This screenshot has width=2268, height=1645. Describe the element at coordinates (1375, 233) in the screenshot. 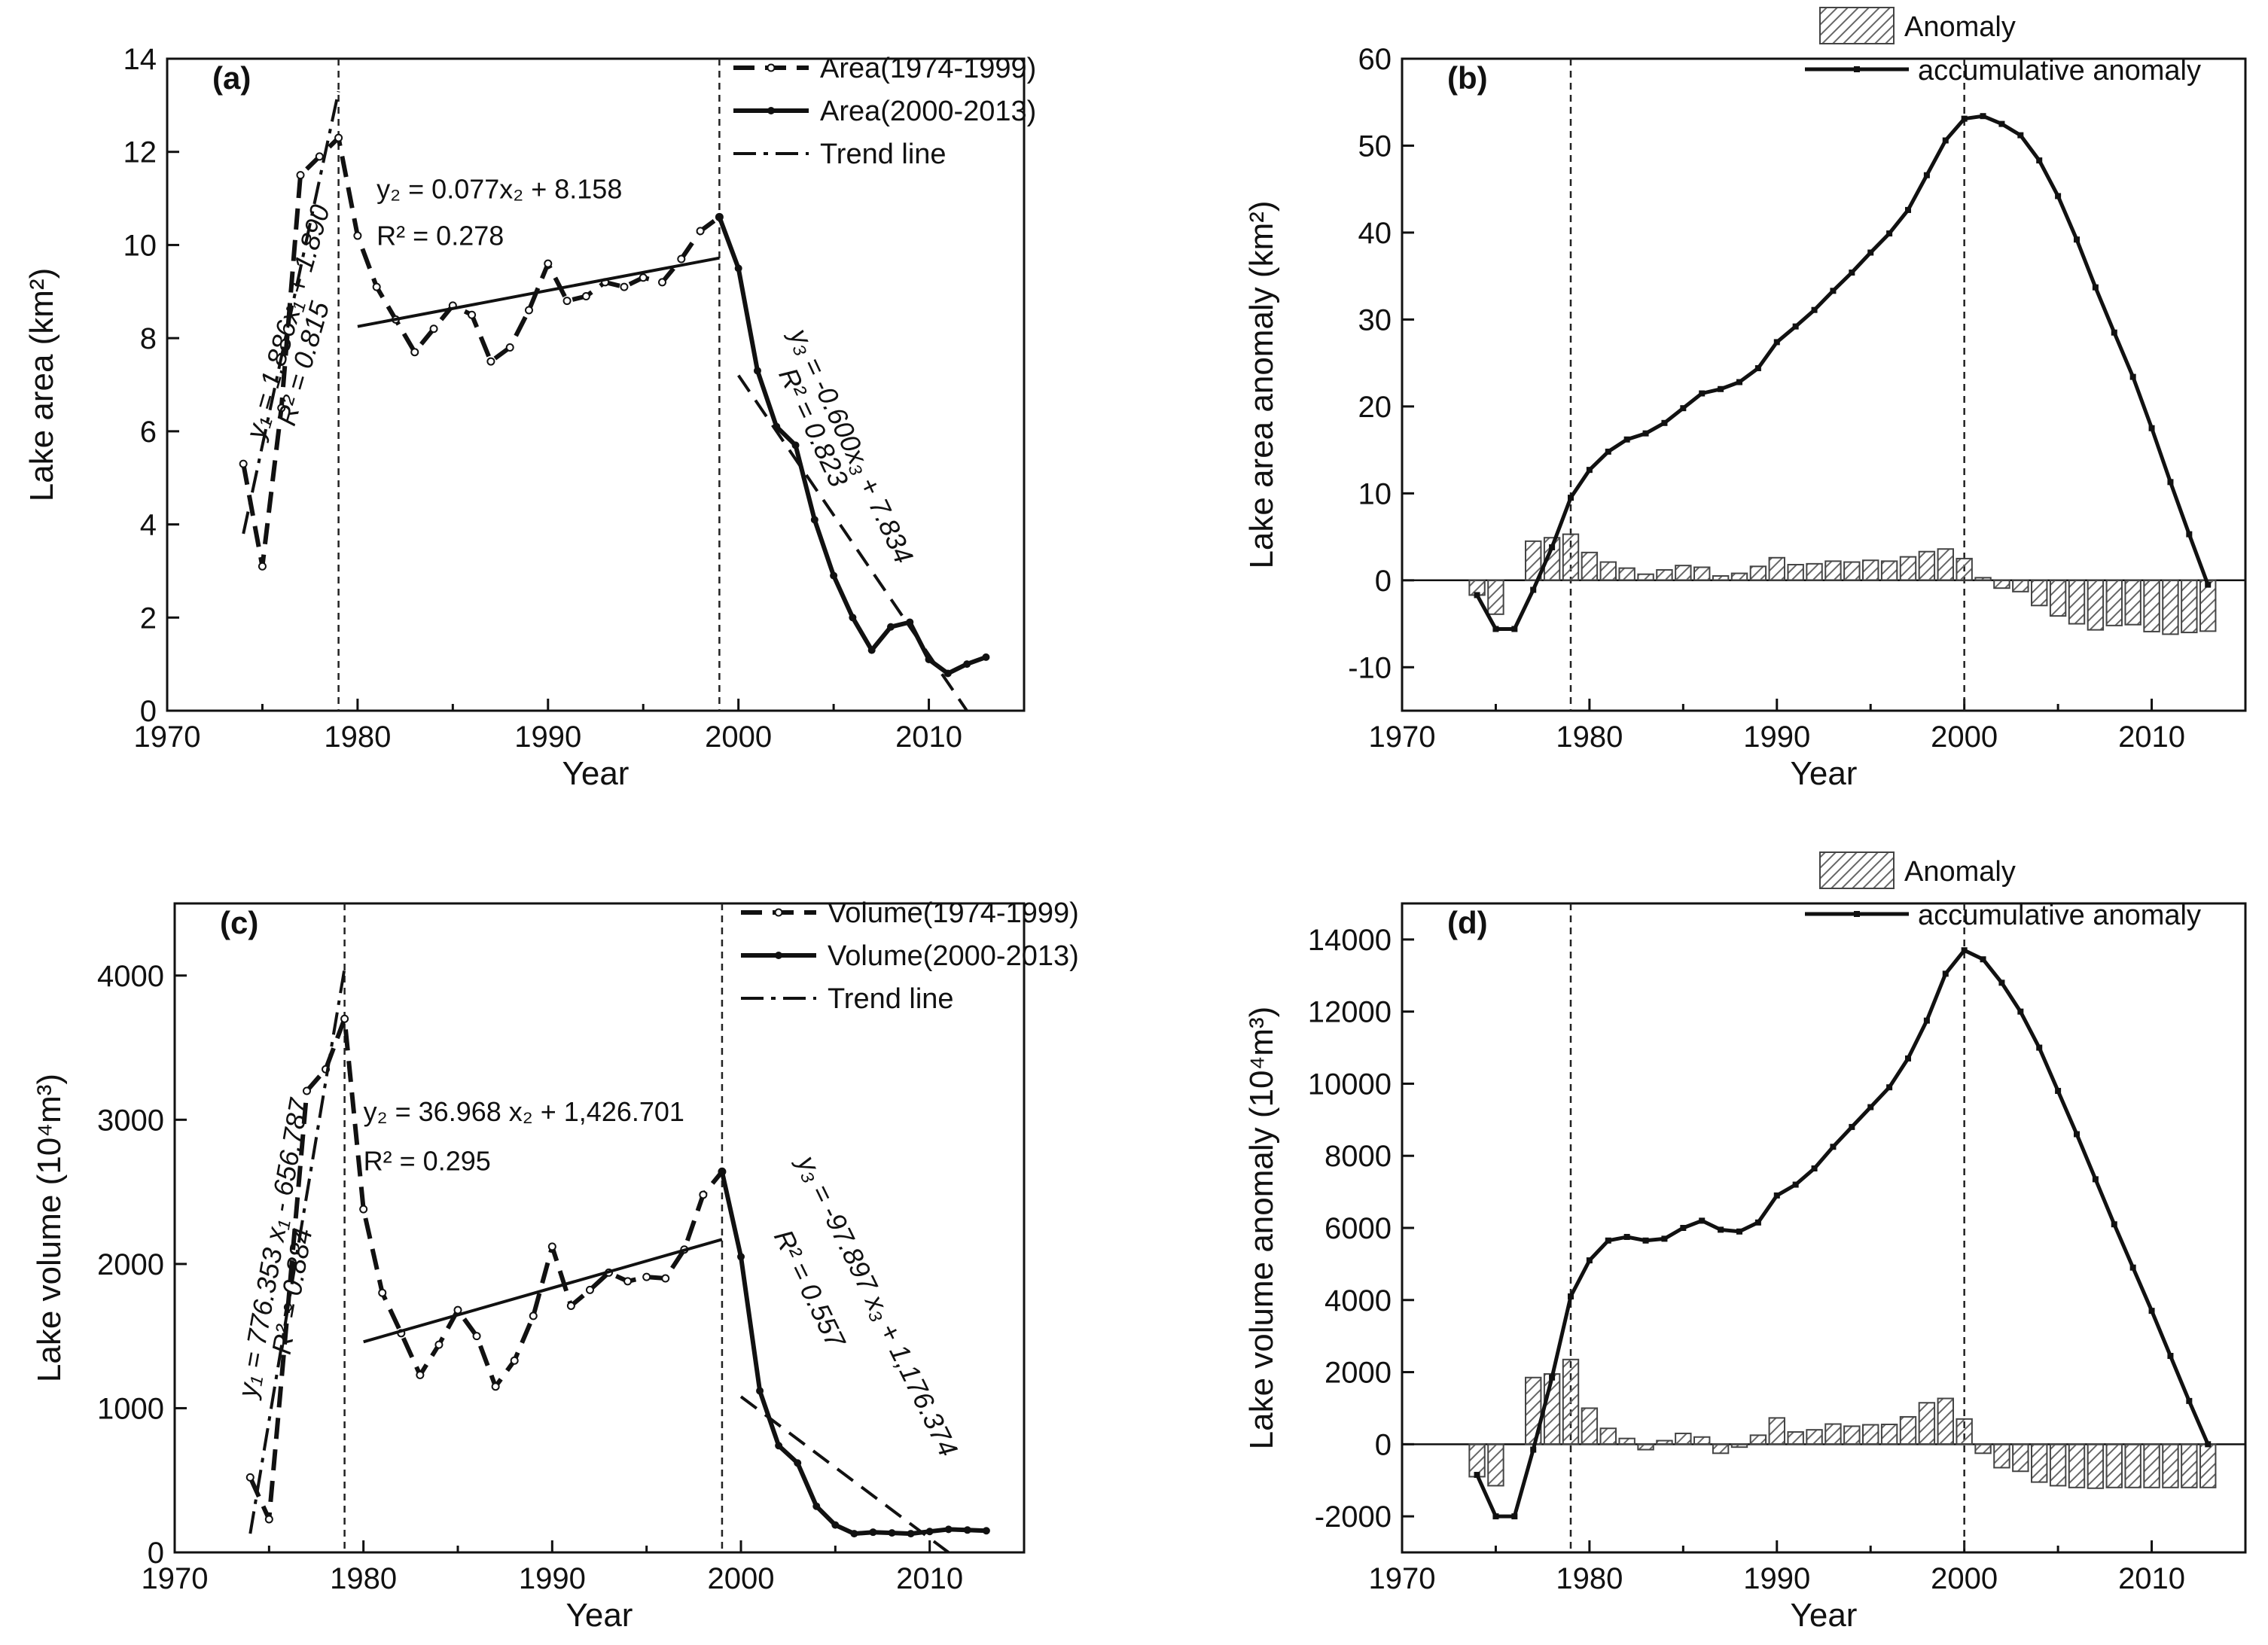

I see `y-tick-label: 40` at that location.